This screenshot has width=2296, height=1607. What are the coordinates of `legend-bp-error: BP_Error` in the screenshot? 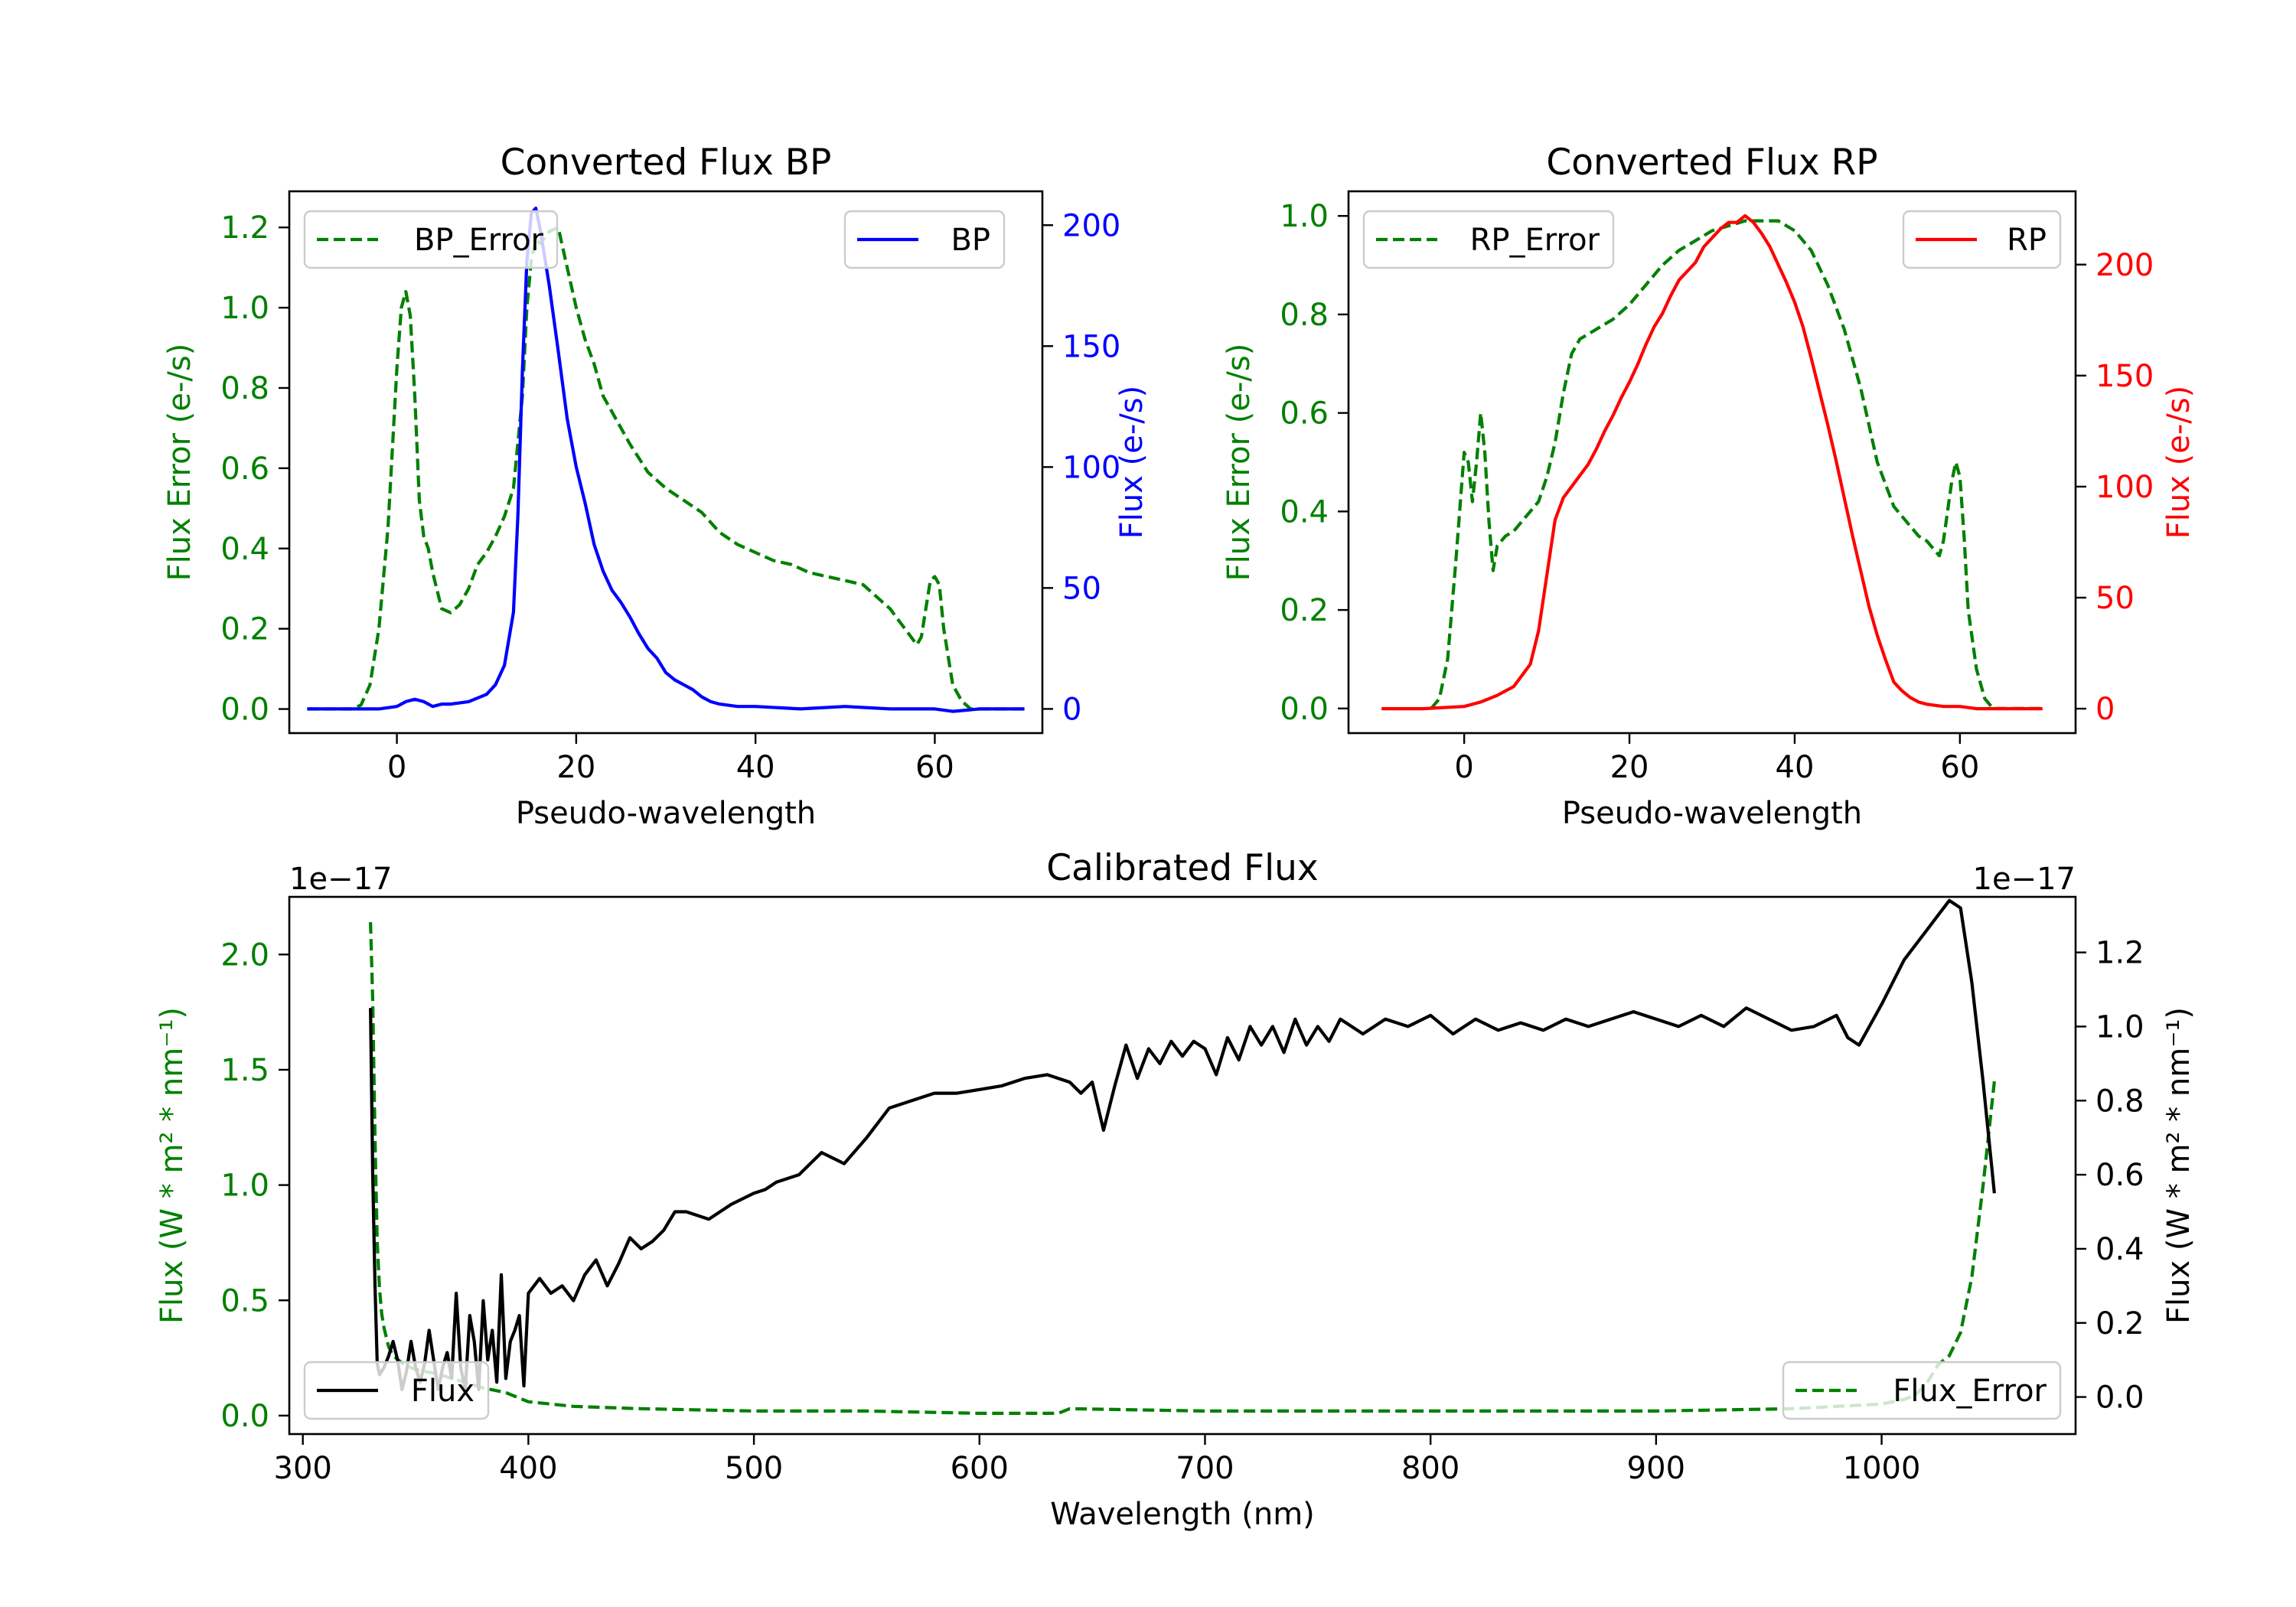 It's located at (431, 239).